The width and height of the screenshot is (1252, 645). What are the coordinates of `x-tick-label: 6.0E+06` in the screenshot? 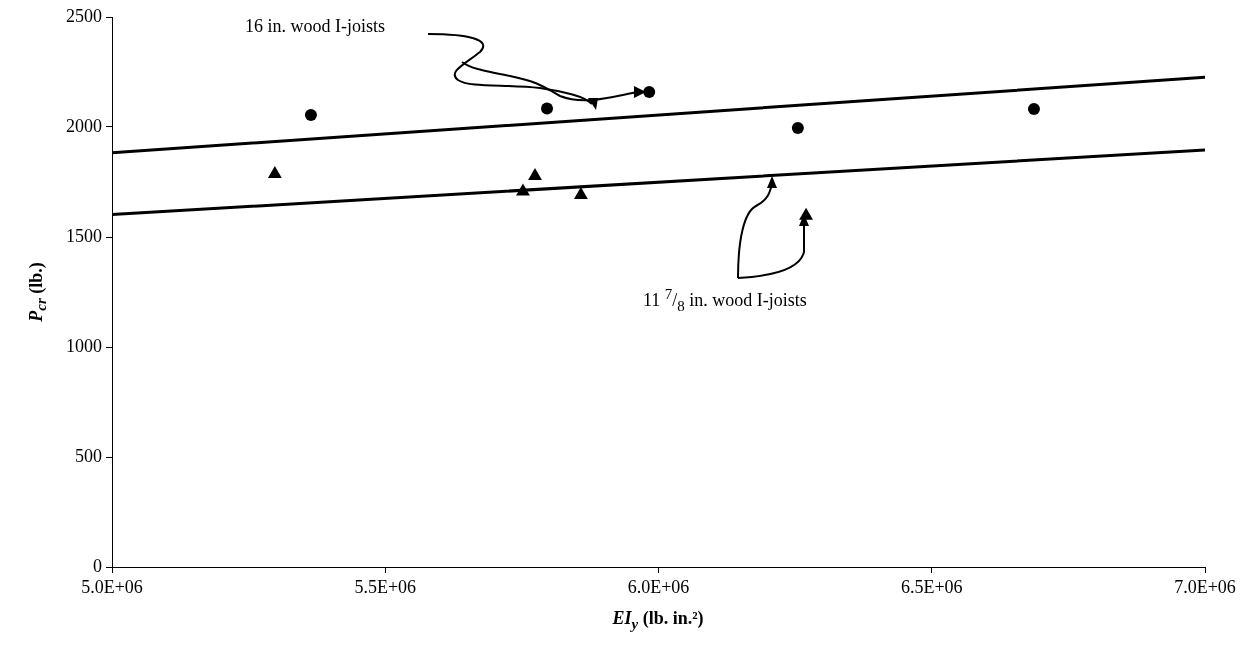 It's located at (658, 586).